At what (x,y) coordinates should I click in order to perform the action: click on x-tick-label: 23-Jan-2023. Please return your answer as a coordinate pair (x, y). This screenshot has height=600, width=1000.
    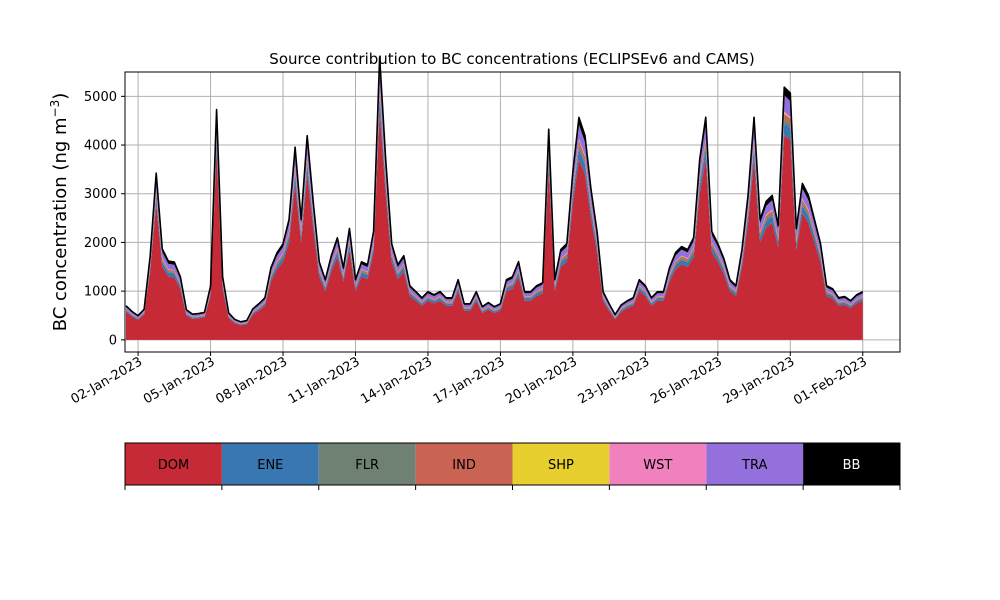
    Looking at the image, I should click on (614, 380).